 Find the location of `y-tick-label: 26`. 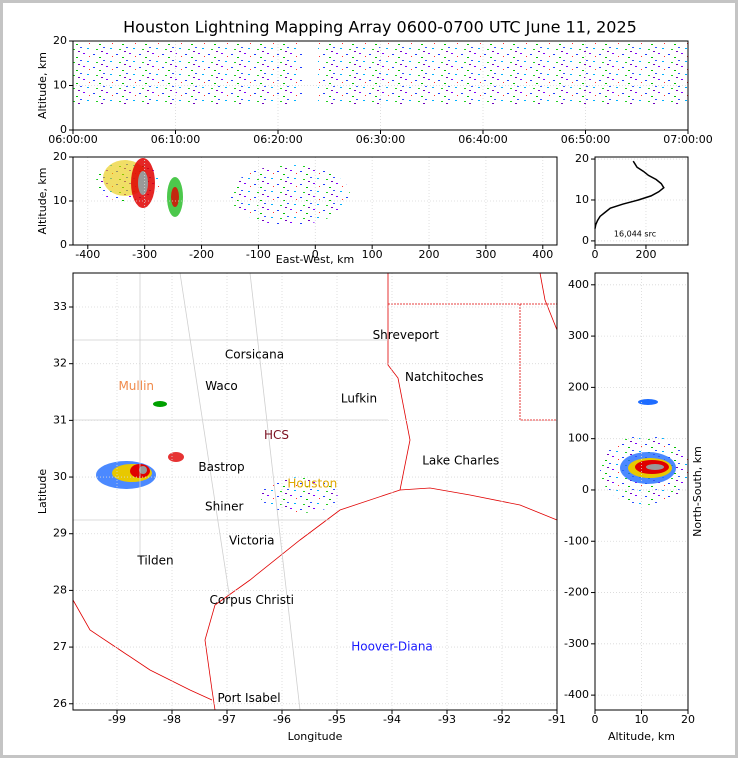

y-tick-label: 26 is located at coordinates (60, 703).